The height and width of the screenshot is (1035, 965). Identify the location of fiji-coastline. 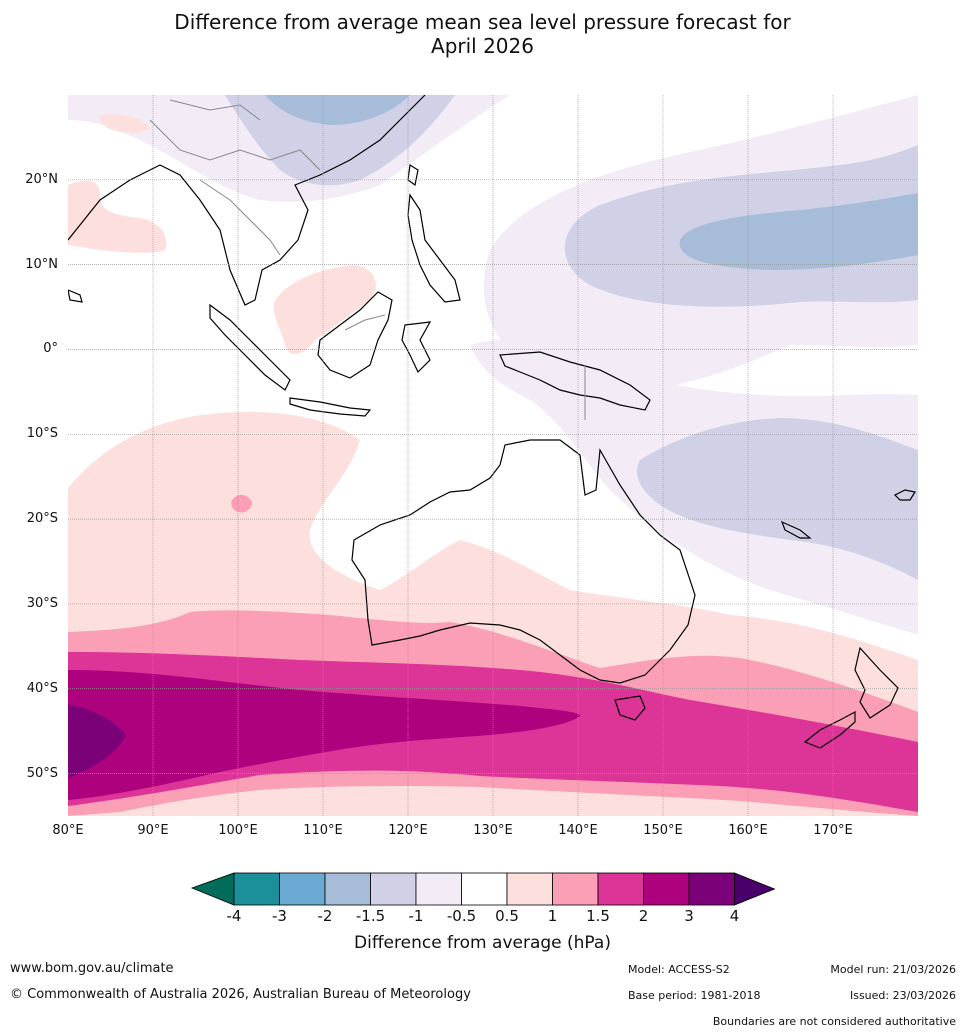
(904, 495).